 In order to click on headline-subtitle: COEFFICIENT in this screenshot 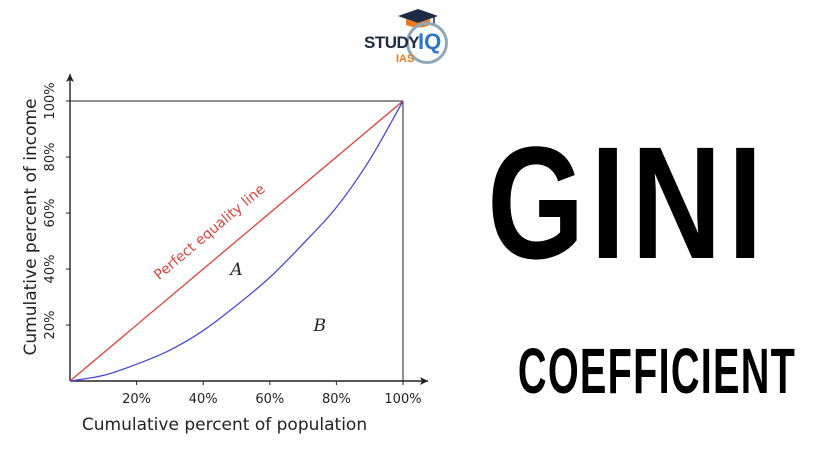, I will do `click(657, 371)`.